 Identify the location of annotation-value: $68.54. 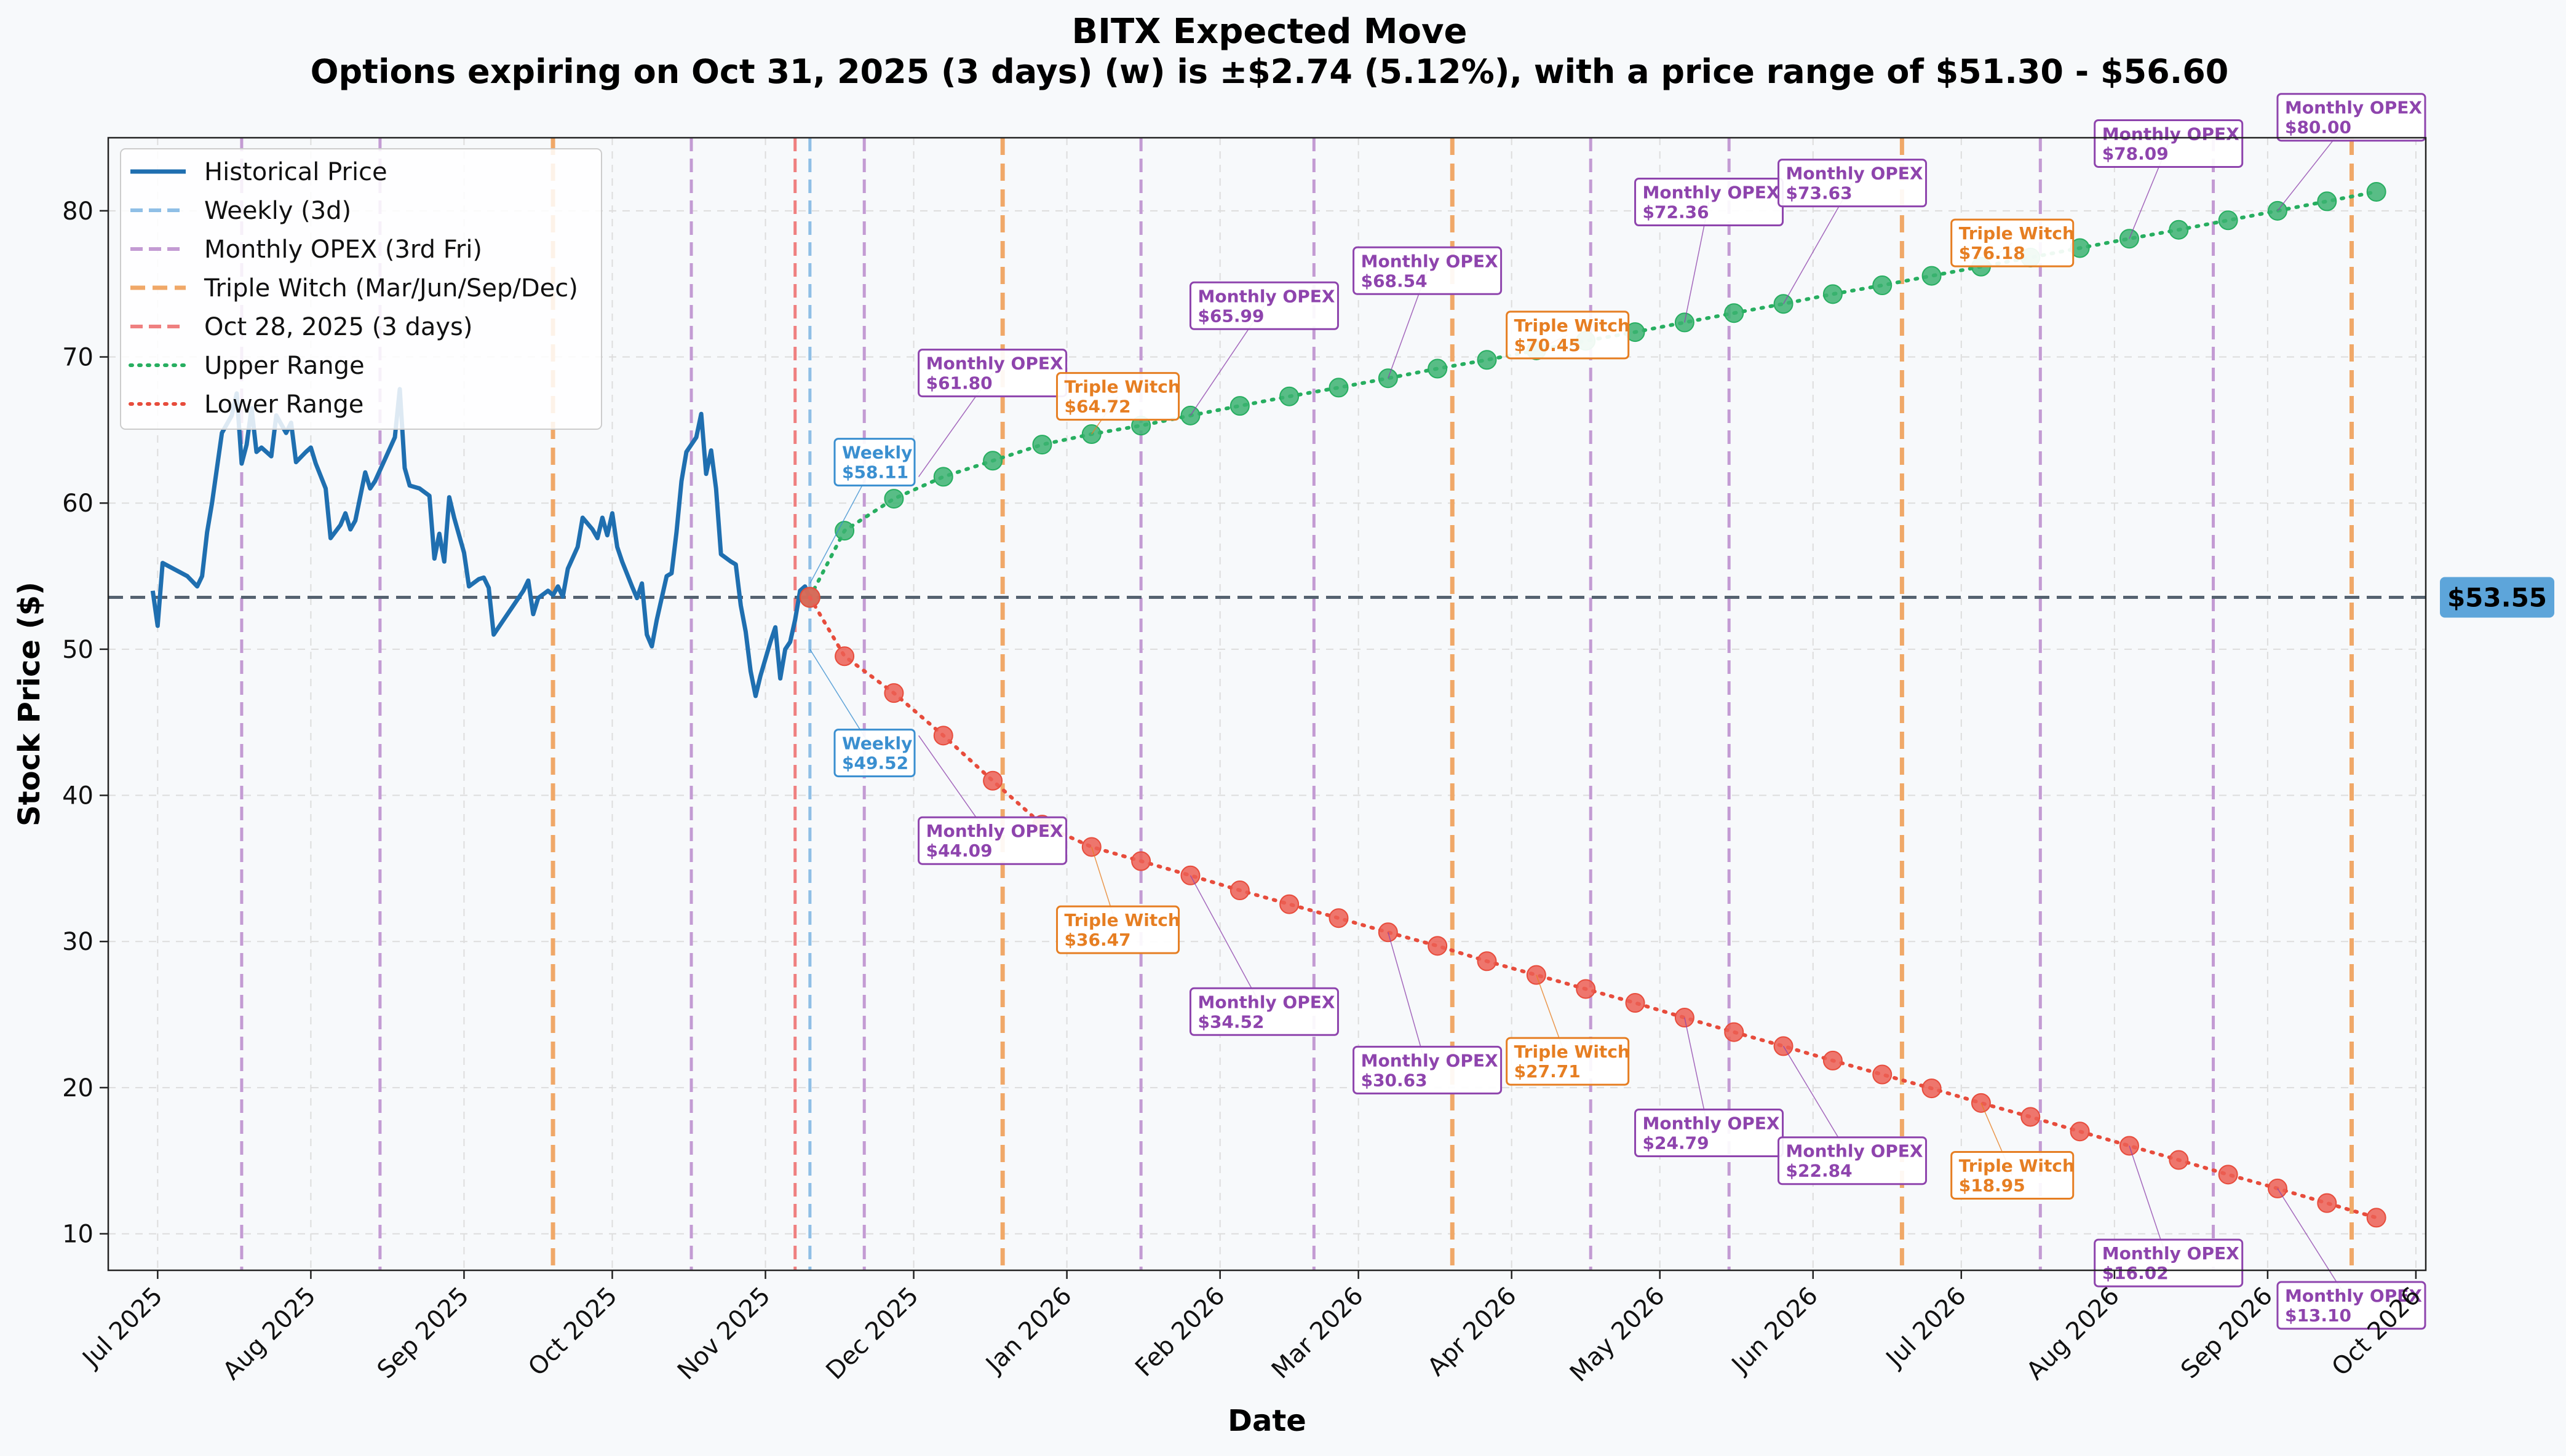
(1394, 281).